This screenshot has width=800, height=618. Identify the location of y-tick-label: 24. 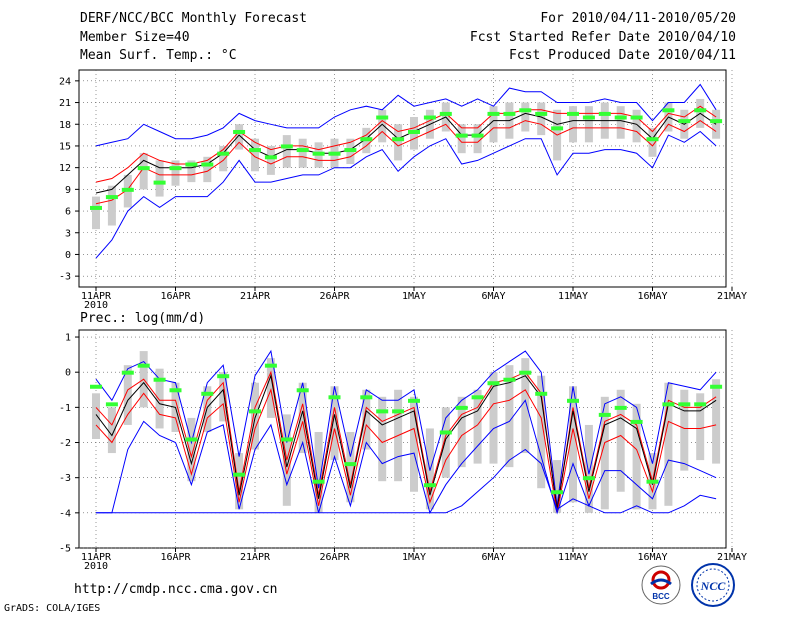
(65, 81).